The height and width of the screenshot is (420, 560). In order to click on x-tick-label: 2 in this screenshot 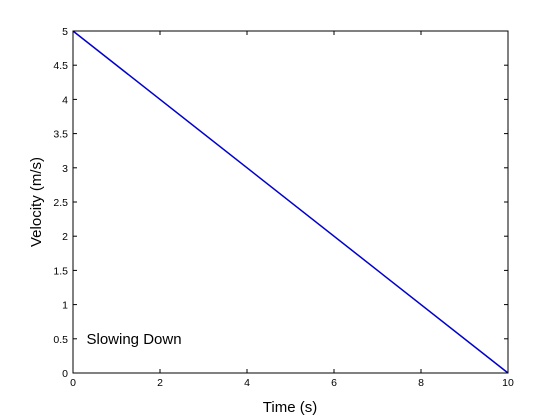, I will do `click(160, 383)`.